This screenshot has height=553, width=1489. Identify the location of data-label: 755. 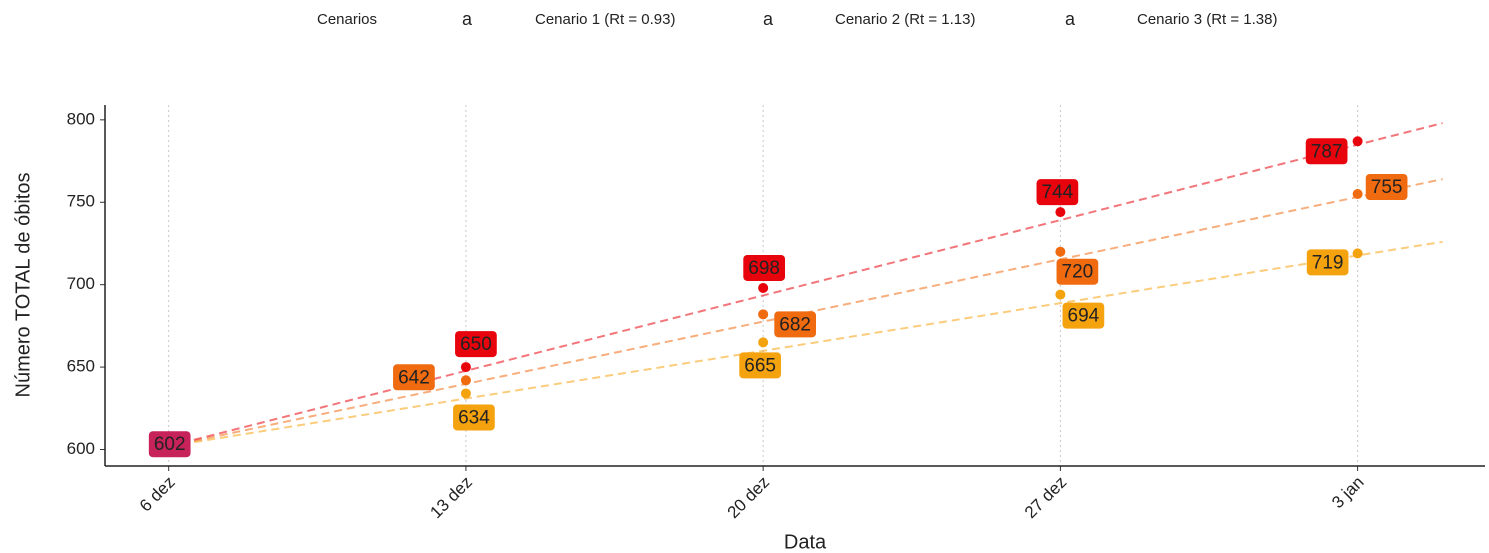
(1386, 187).